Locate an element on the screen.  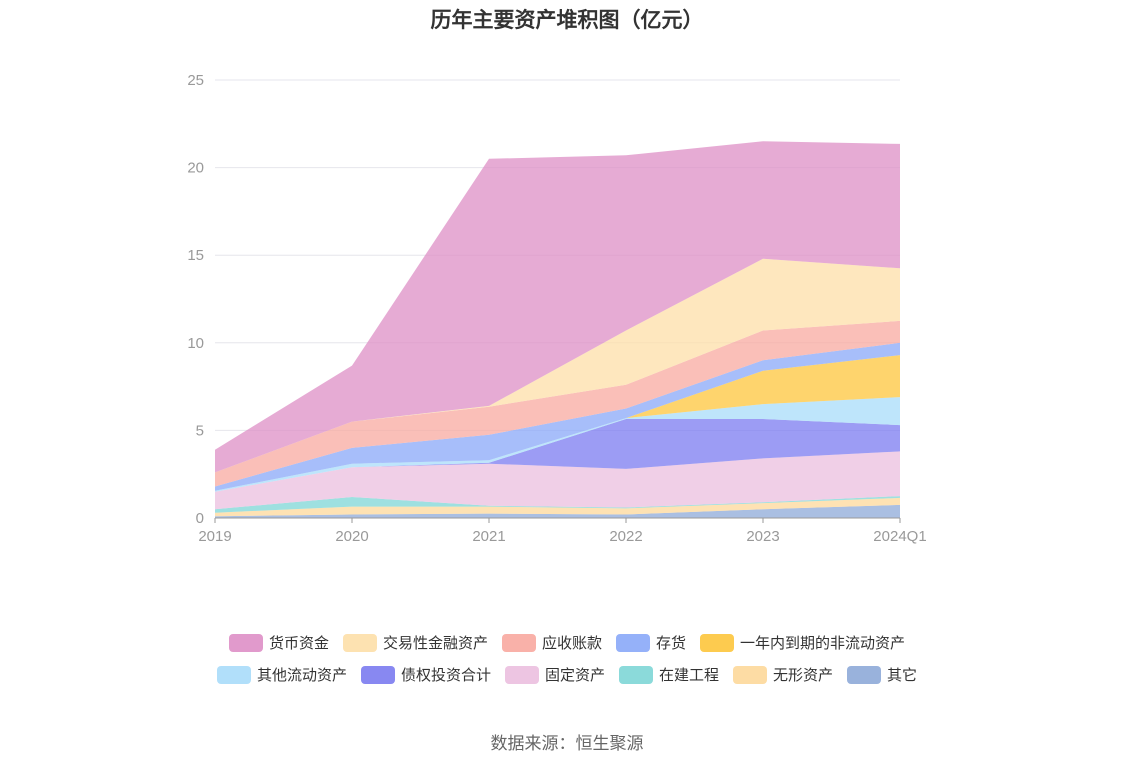
legend-item: 货币资金 is located at coordinates (279, 643).